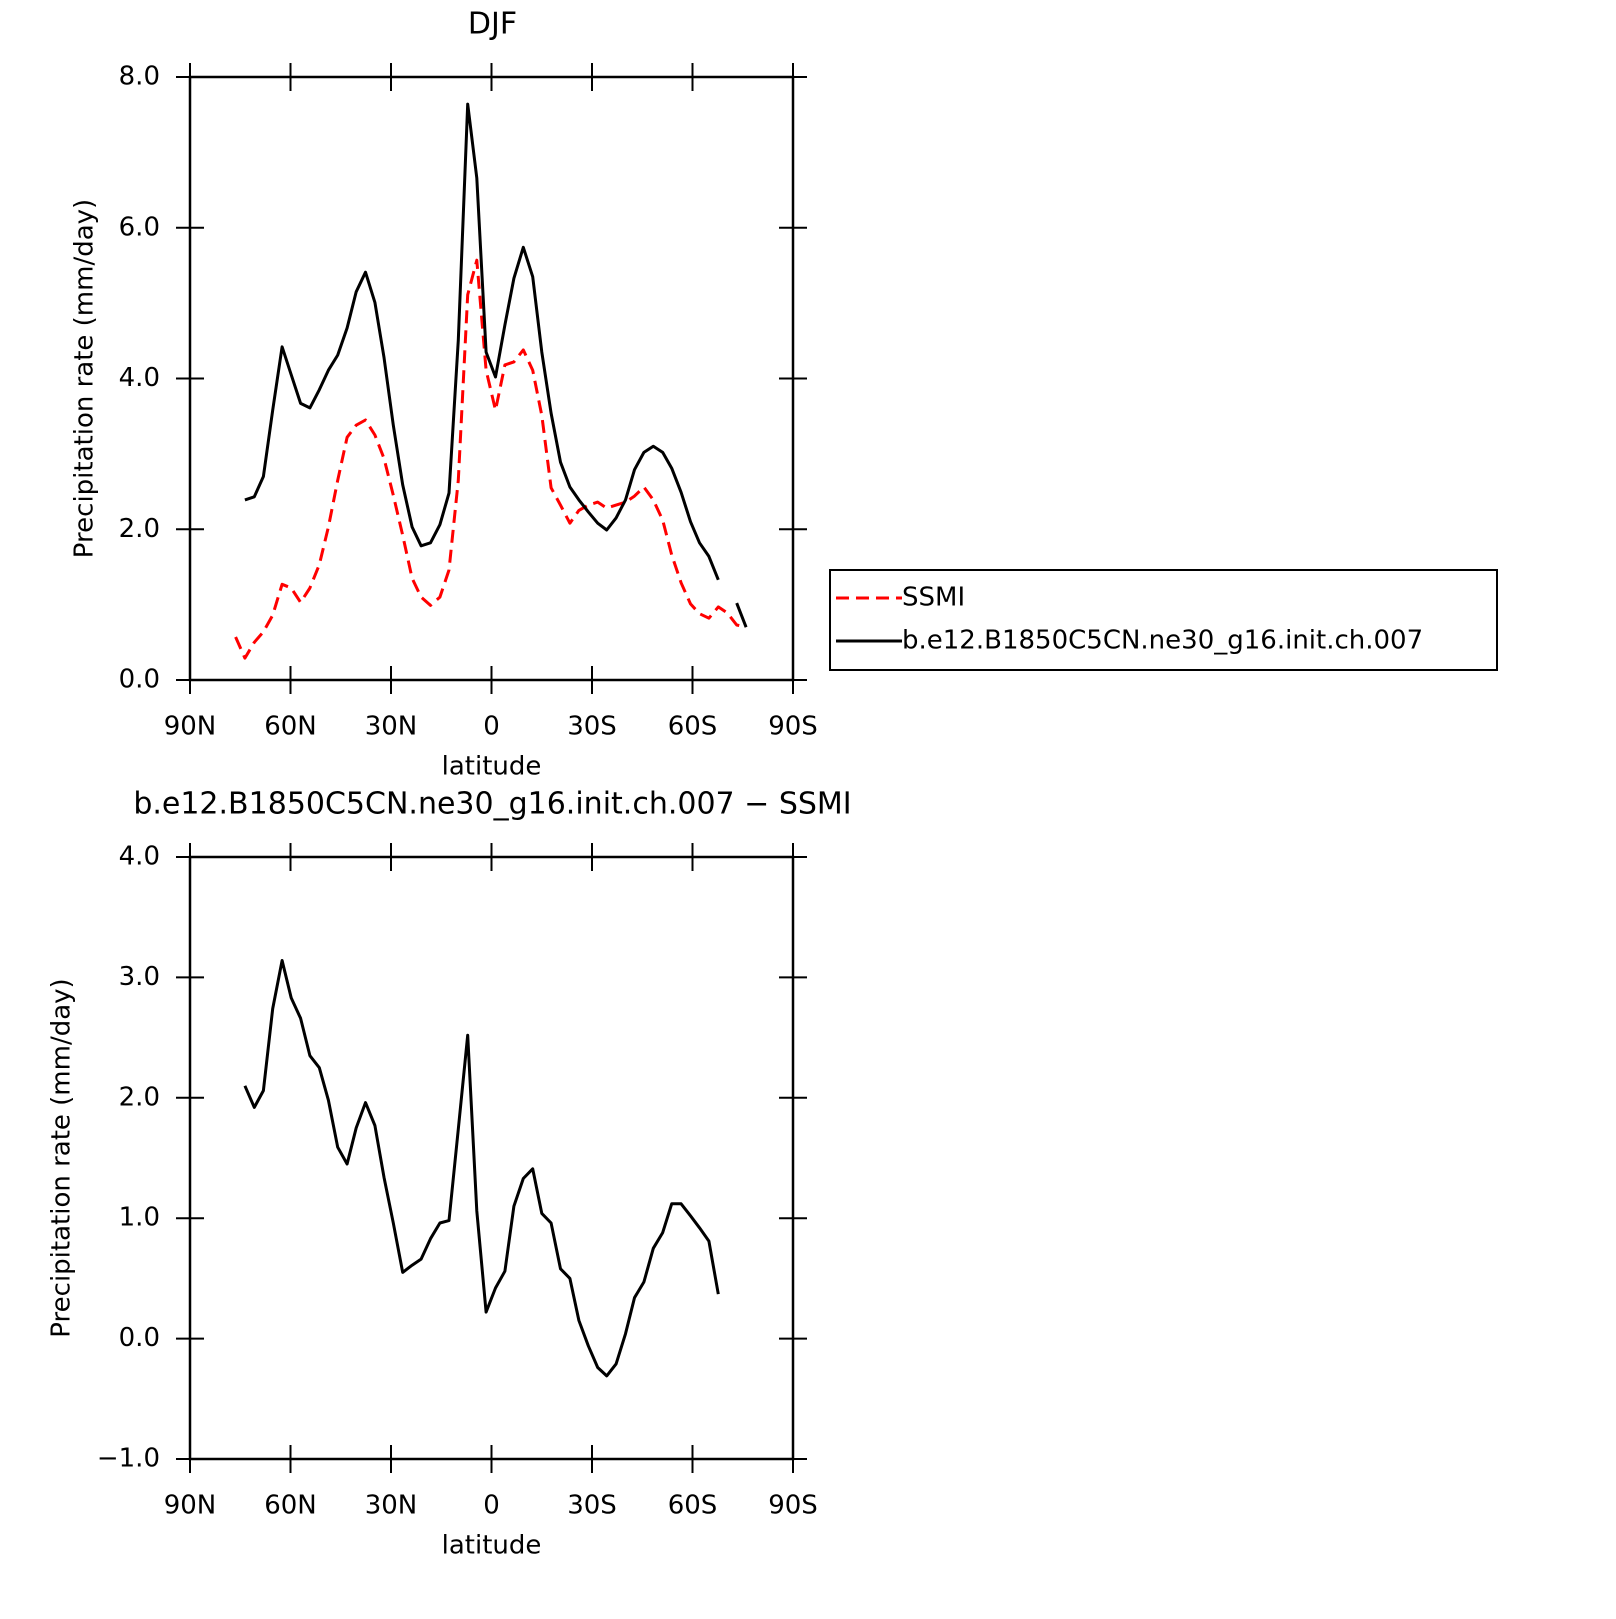 The image size is (1616, 1619). I want to click on y-tick-label: −1.0, so click(128, 1459).